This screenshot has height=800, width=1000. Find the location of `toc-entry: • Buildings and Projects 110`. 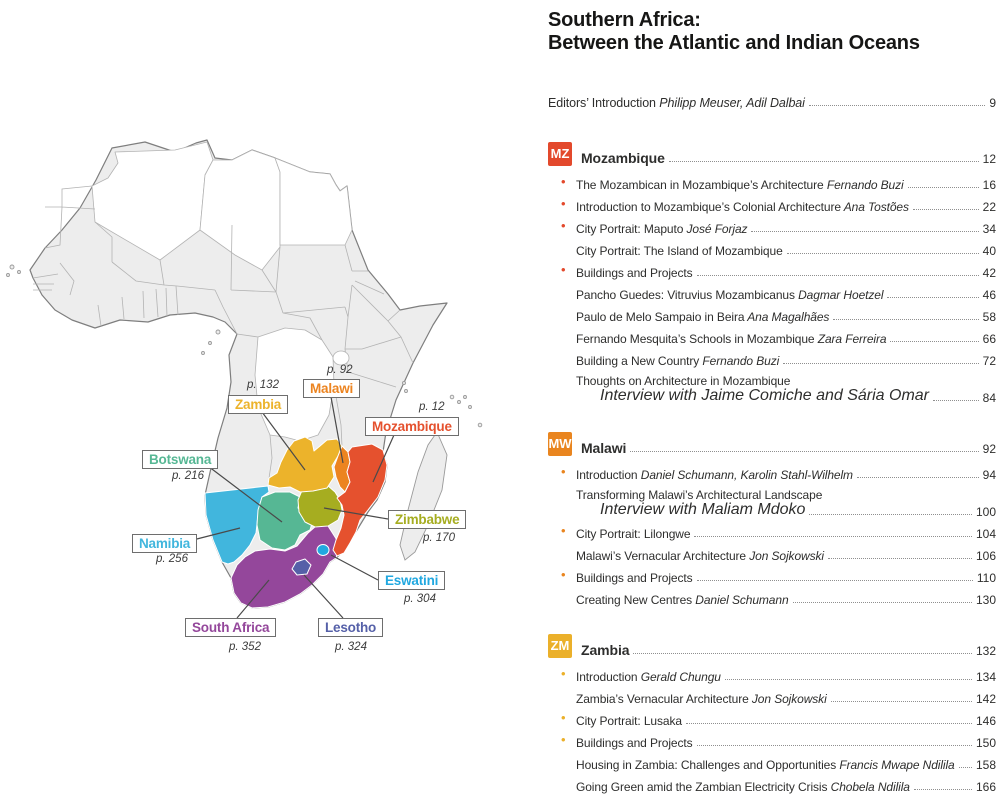

toc-entry: • Buildings and Projects 110 is located at coordinates (772, 574).